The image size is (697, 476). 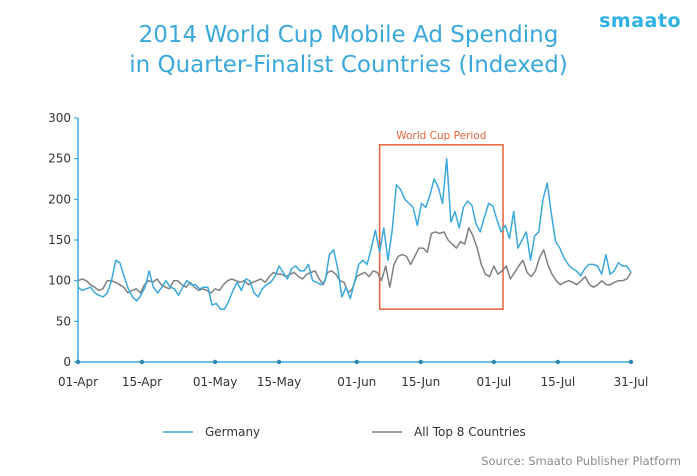 What do you see at coordinates (640, 21) in the screenshot?
I see `smaato-logo: smaato` at bounding box center [640, 21].